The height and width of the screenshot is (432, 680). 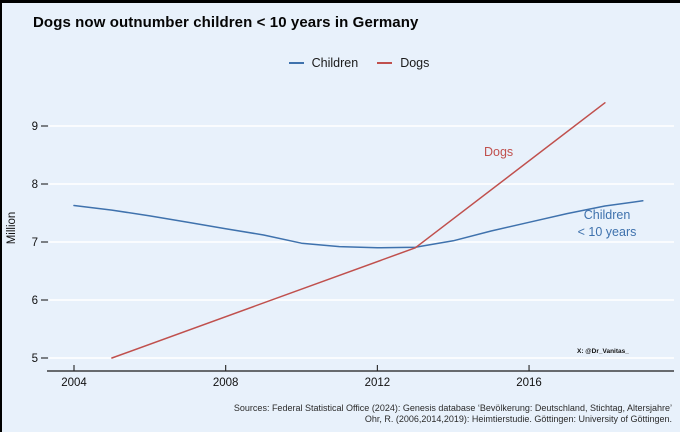 I want to click on legend-item-children: Children, so click(x=323, y=63).